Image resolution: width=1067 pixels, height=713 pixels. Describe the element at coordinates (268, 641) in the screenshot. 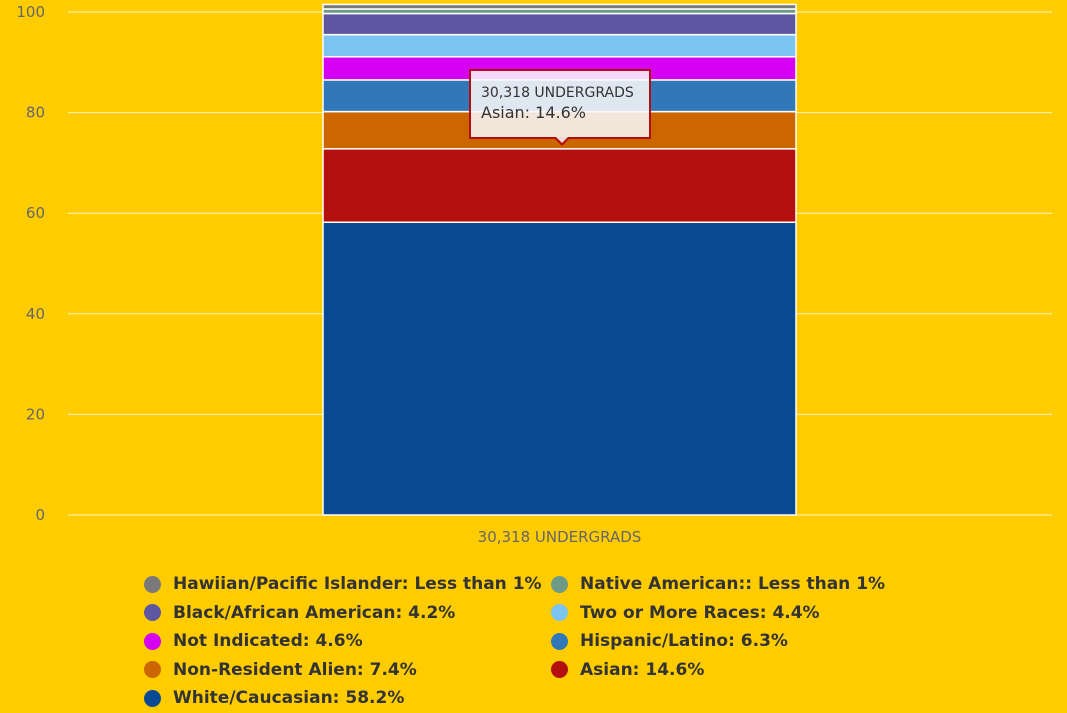

I see `legend-label: Not Indicated: 4.6%` at that location.